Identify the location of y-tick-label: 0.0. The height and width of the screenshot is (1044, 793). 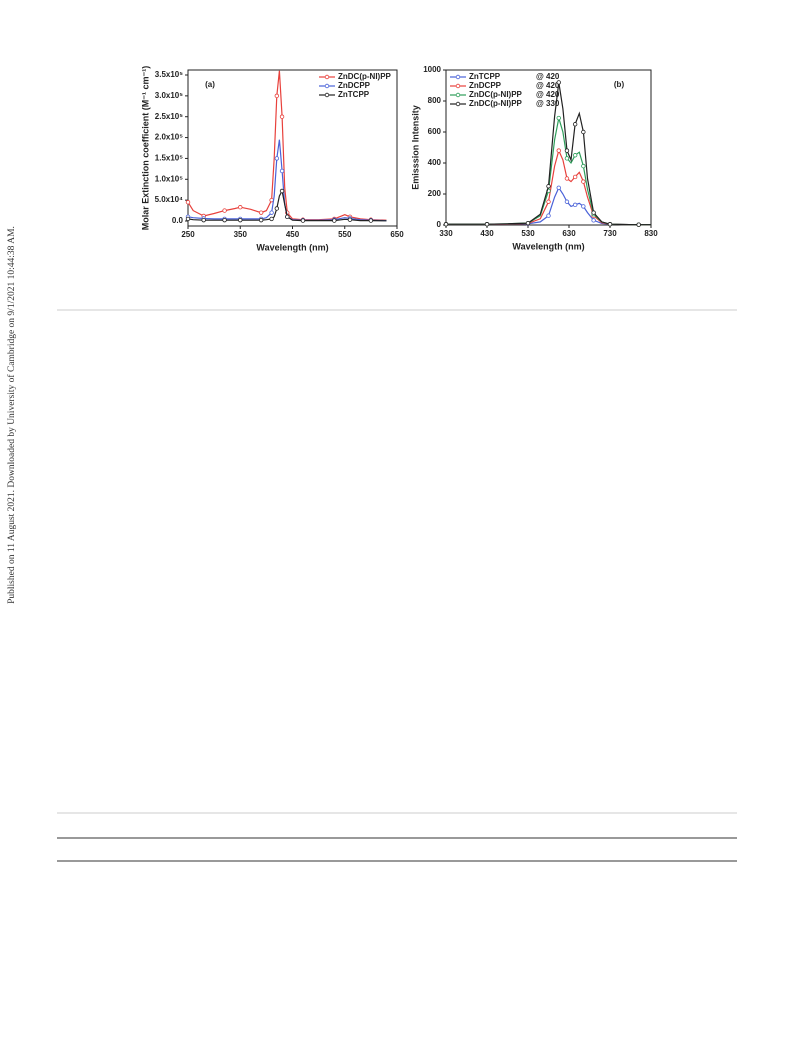
(178, 220).